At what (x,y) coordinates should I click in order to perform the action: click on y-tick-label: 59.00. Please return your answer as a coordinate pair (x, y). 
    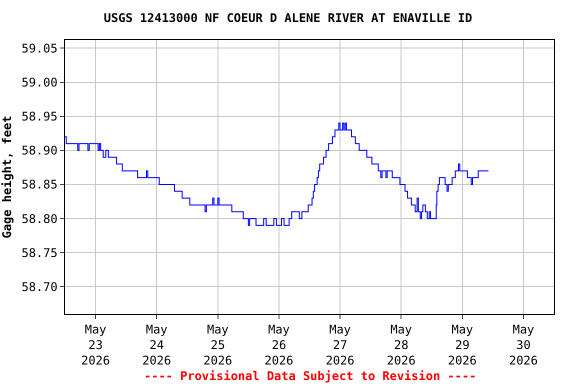
    Looking at the image, I should click on (39, 82).